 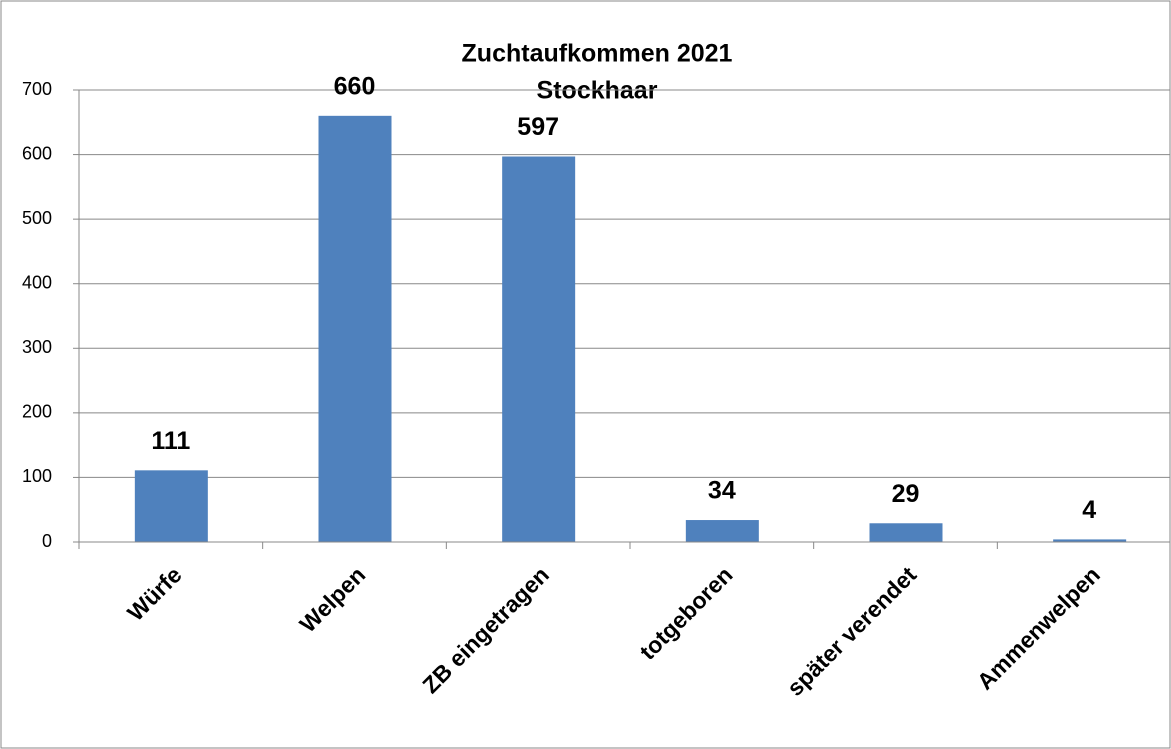 I want to click on data-label: 34, so click(x=722, y=491).